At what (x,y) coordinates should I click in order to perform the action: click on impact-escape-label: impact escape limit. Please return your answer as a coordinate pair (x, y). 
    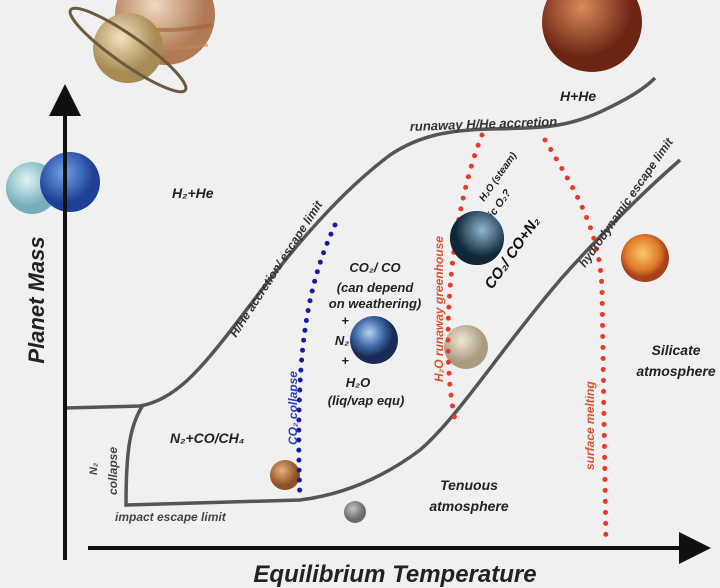
    Looking at the image, I should click on (171, 517).